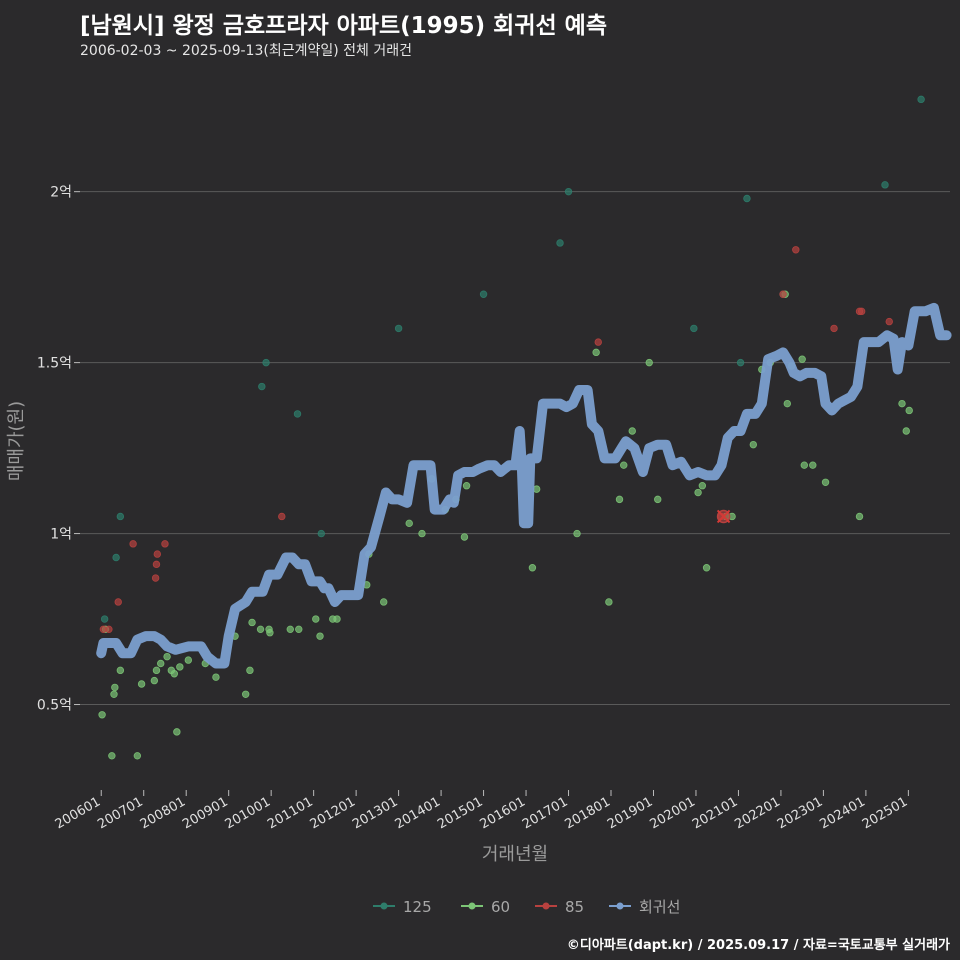 This screenshot has width=960, height=960. What do you see at coordinates (418, 813) in the screenshot?
I see `x-tick-label: 201401` at bounding box center [418, 813].